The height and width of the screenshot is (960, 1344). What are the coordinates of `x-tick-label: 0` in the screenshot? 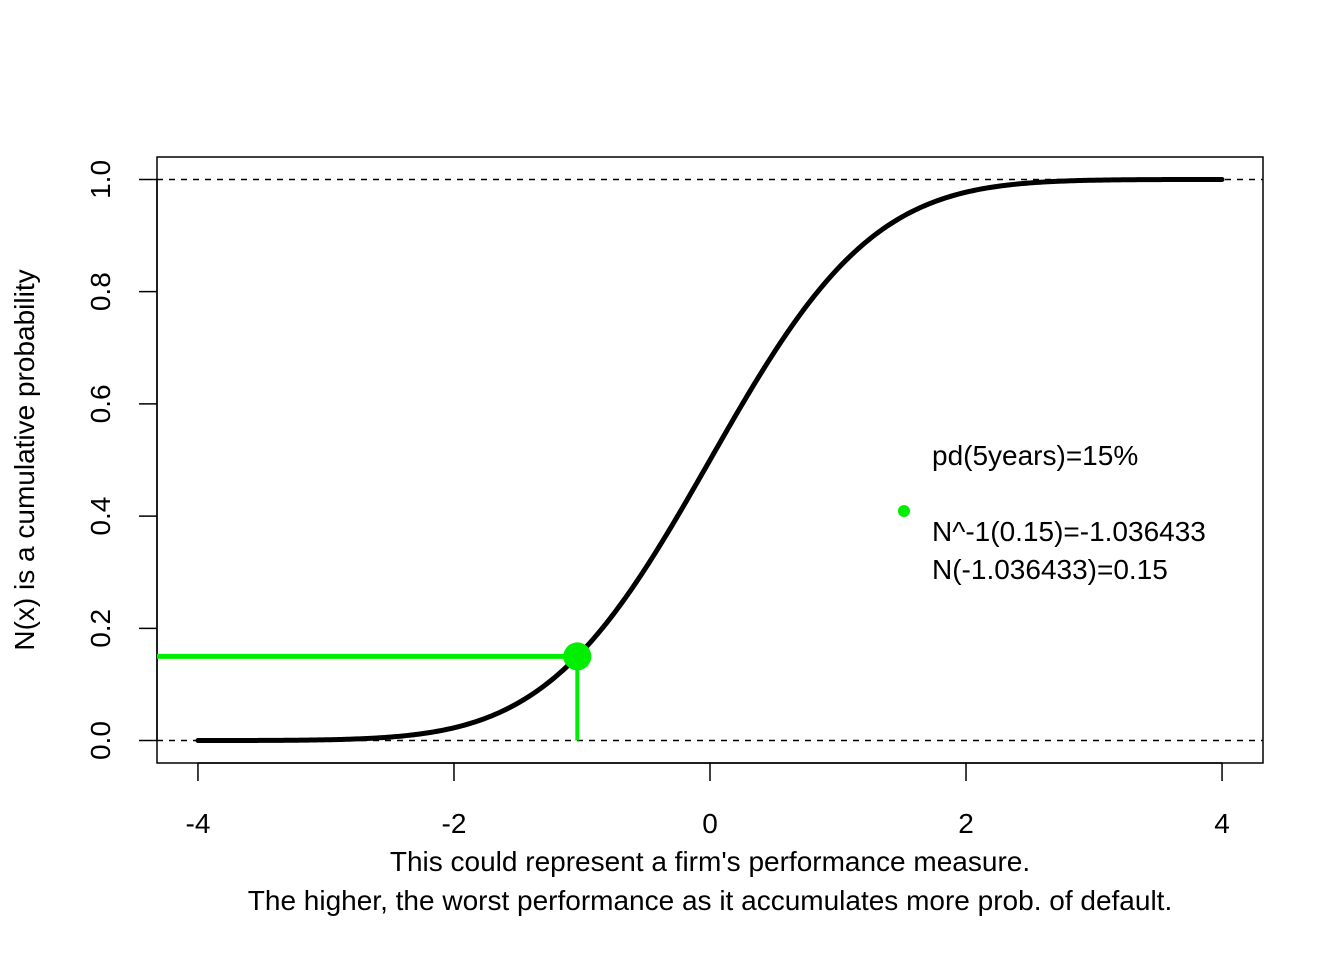 It's located at (710, 823).